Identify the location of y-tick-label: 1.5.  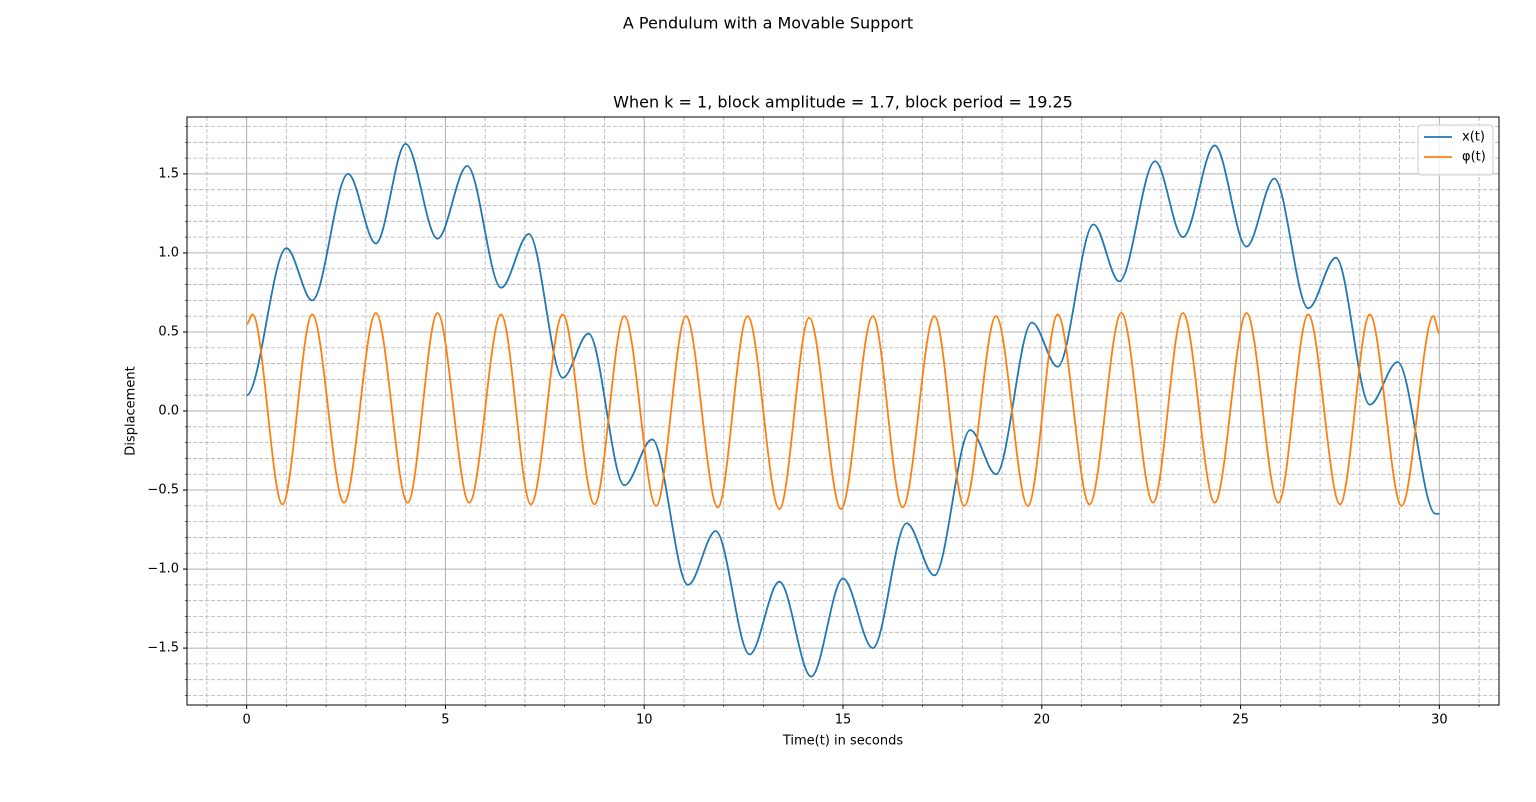
(168, 173).